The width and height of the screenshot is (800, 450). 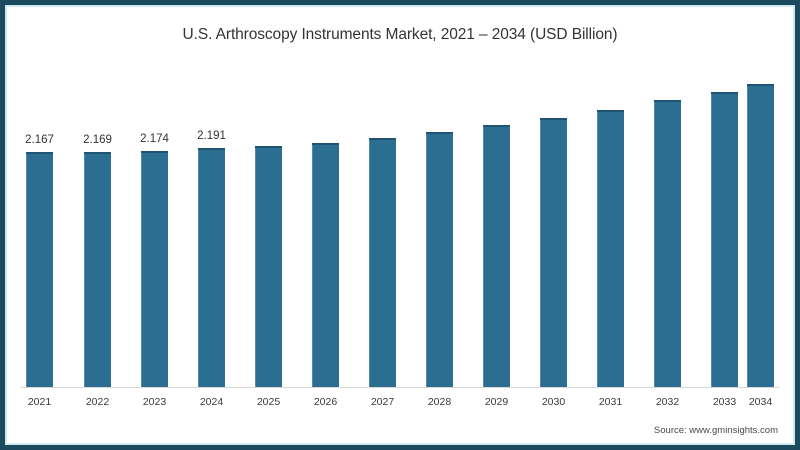 What do you see at coordinates (325, 265) in the screenshot?
I see `bar-2026` at bounding box center [325, 265].